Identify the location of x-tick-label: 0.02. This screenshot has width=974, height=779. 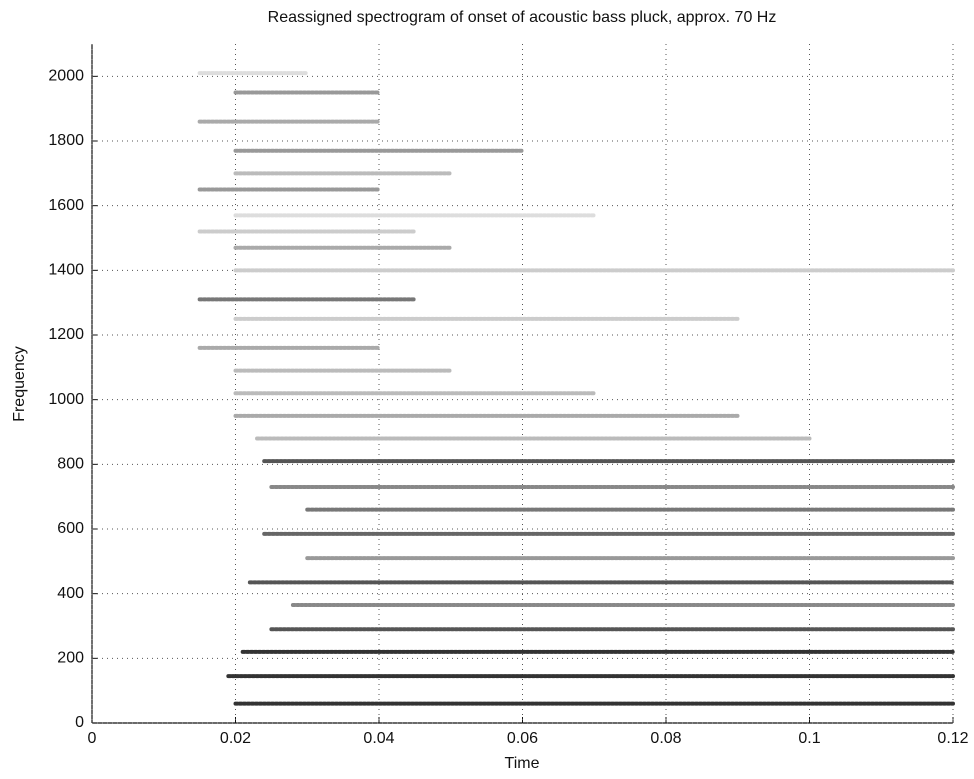
(235, 738).